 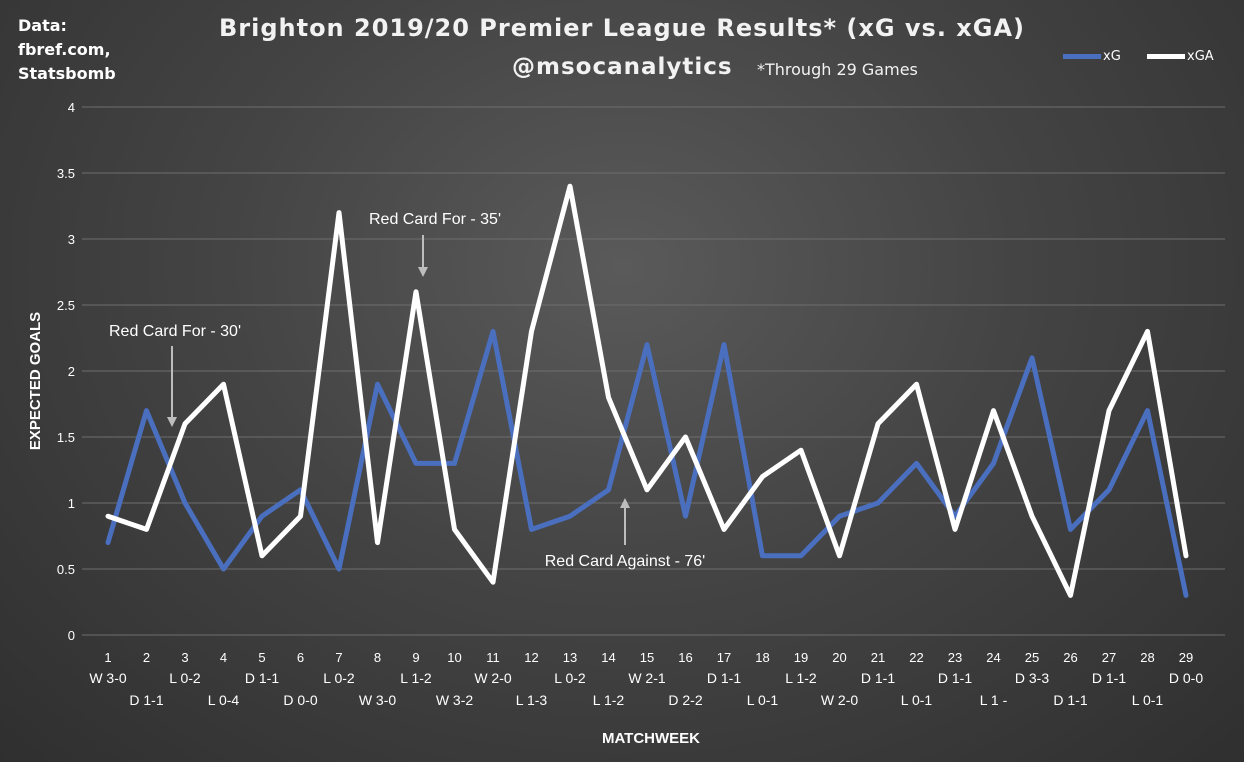 What do you see at coordinates (685, 700) in the screenshot?
I see `result-label: D 2-2` at bounding box center [685, 700].